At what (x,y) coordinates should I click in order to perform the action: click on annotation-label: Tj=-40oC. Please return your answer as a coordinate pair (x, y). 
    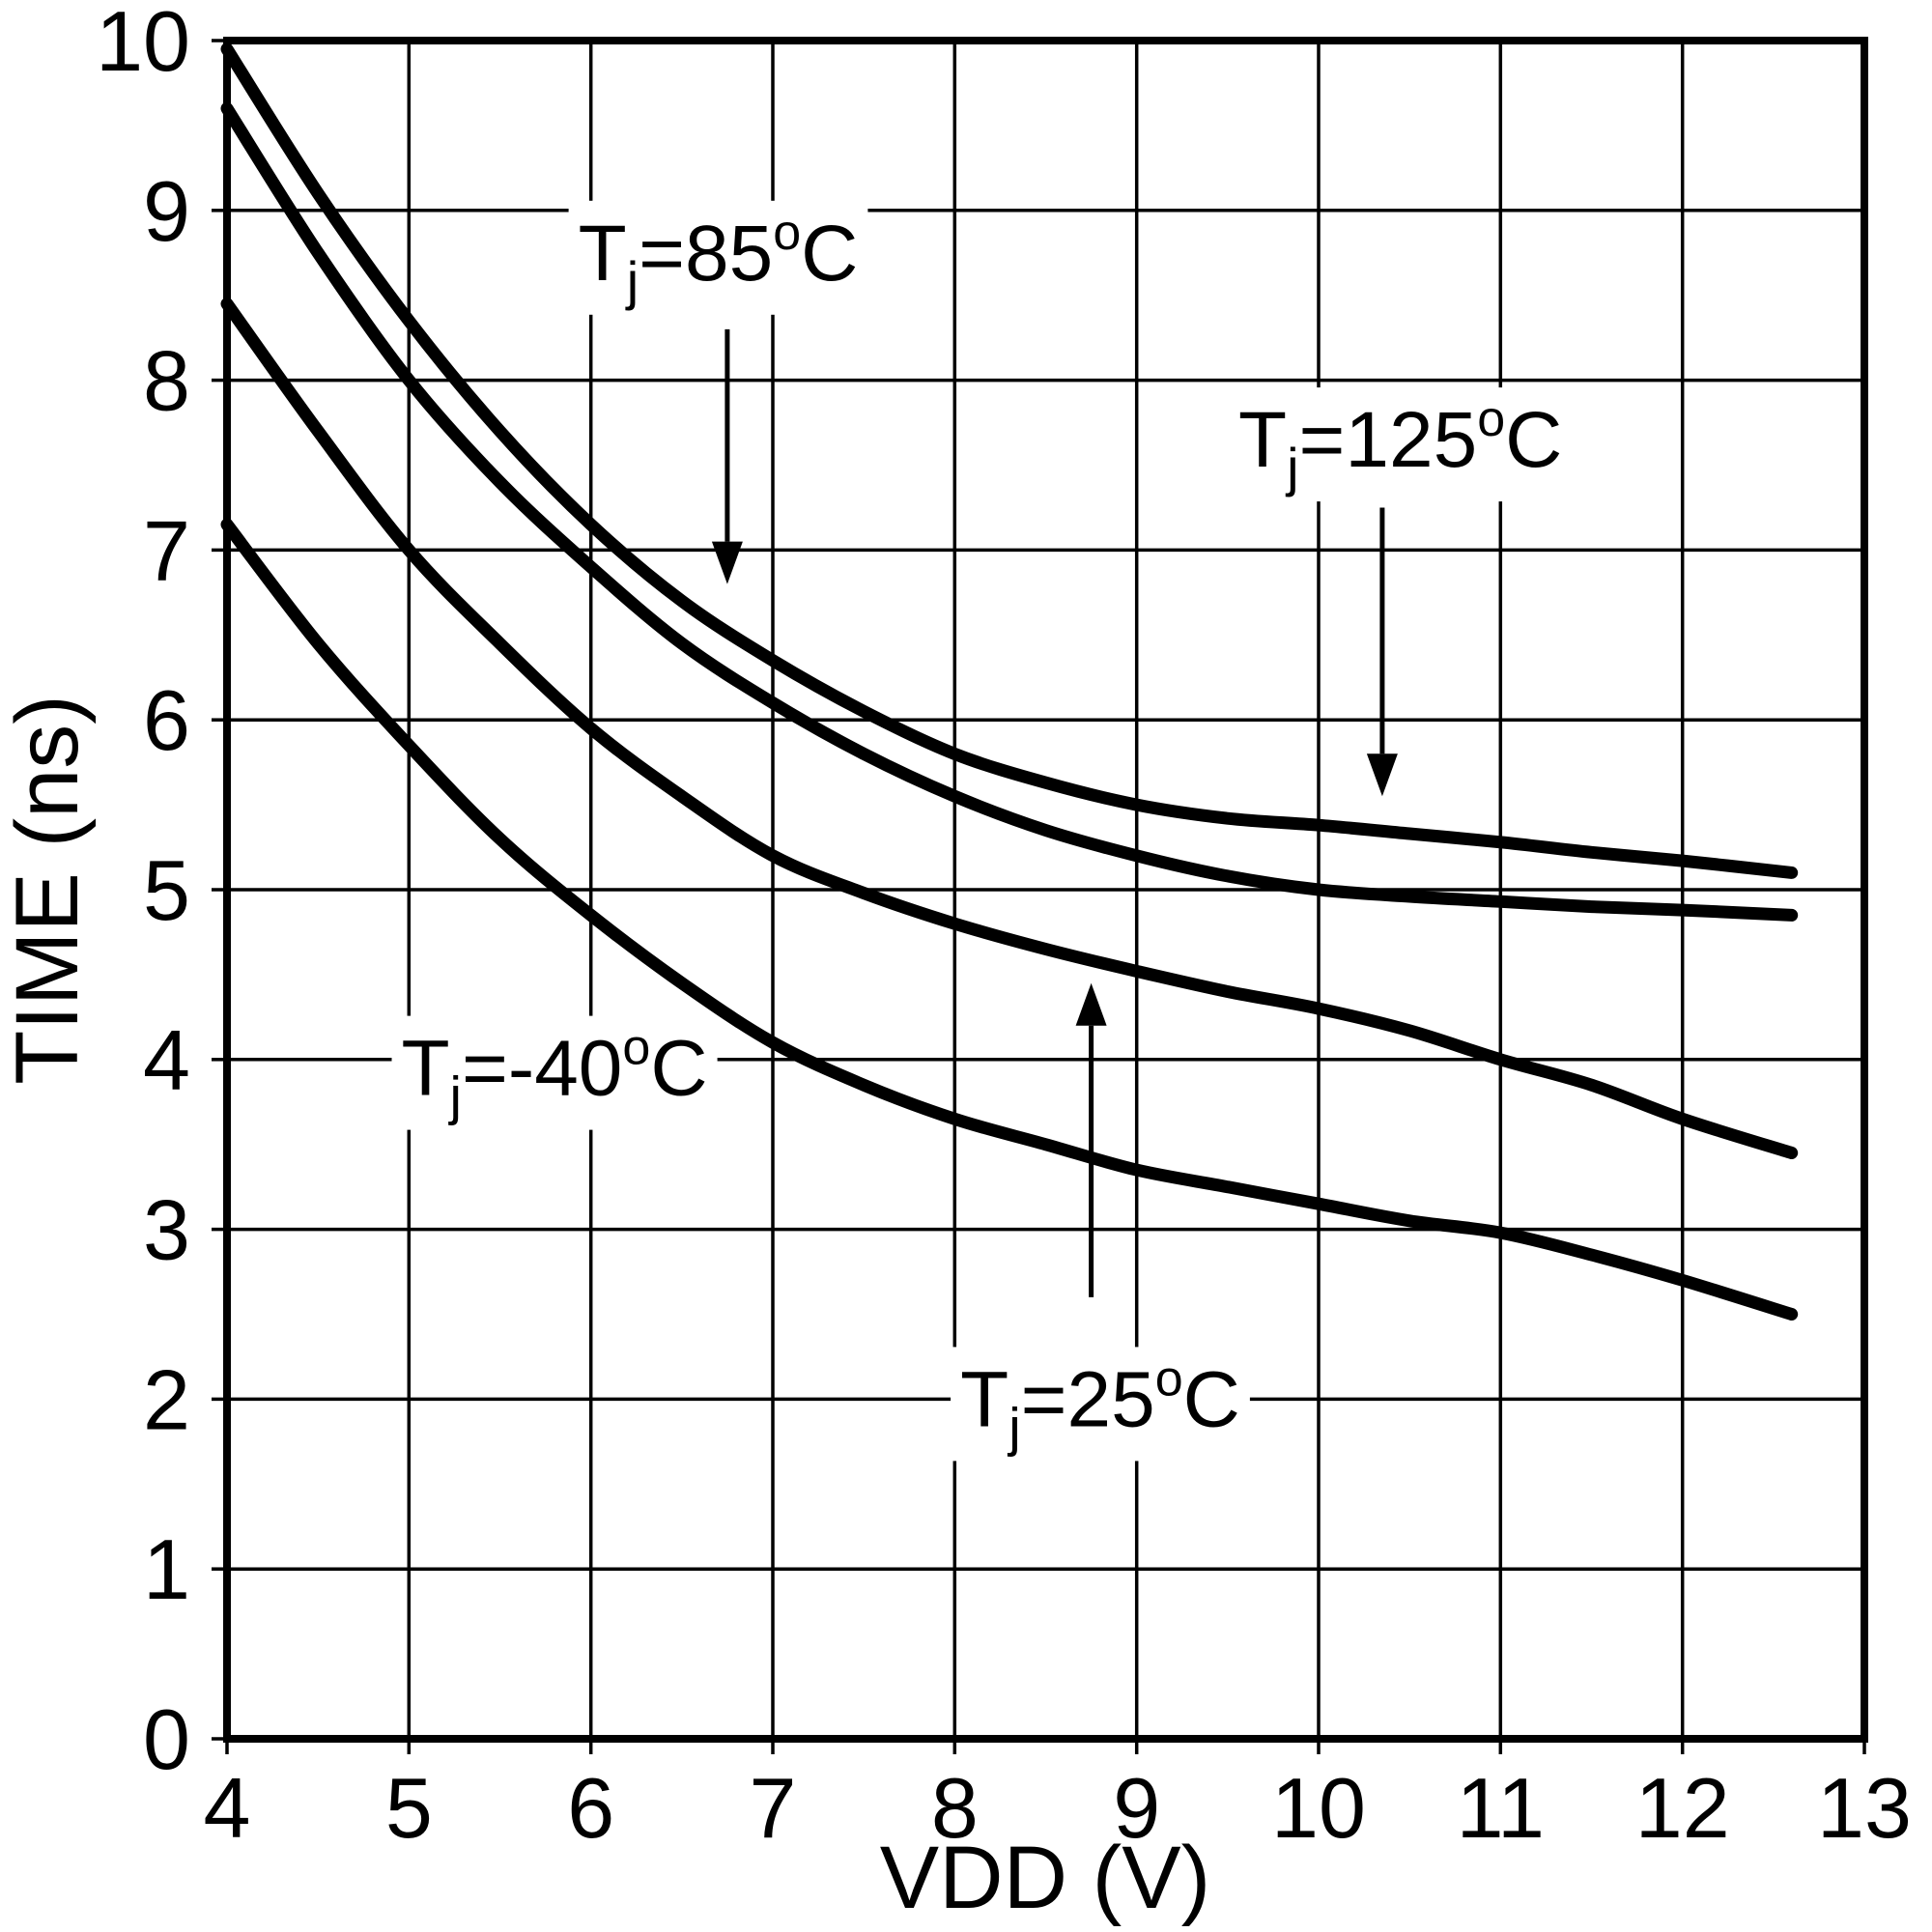
    Looking at the image, I should click on (554, 1073).